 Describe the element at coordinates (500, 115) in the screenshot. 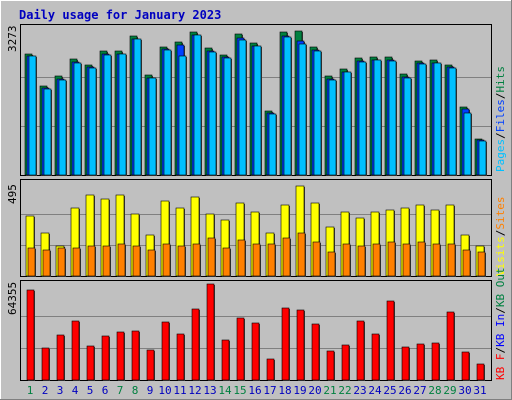

I see `legend-files: Files` at that location.